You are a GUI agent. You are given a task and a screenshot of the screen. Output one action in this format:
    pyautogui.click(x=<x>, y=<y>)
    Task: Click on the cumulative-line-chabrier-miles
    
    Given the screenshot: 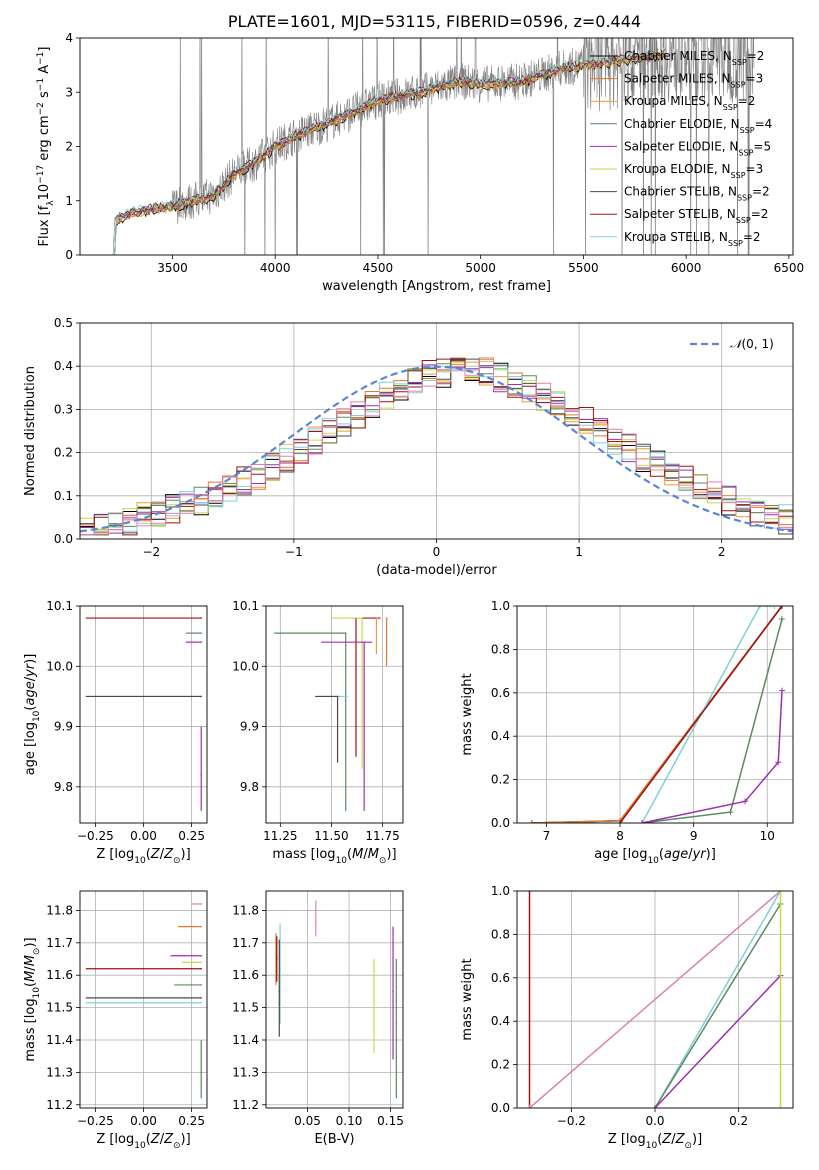 What is the action you would take?
    pyautogui.click(x=657, y=714)
    